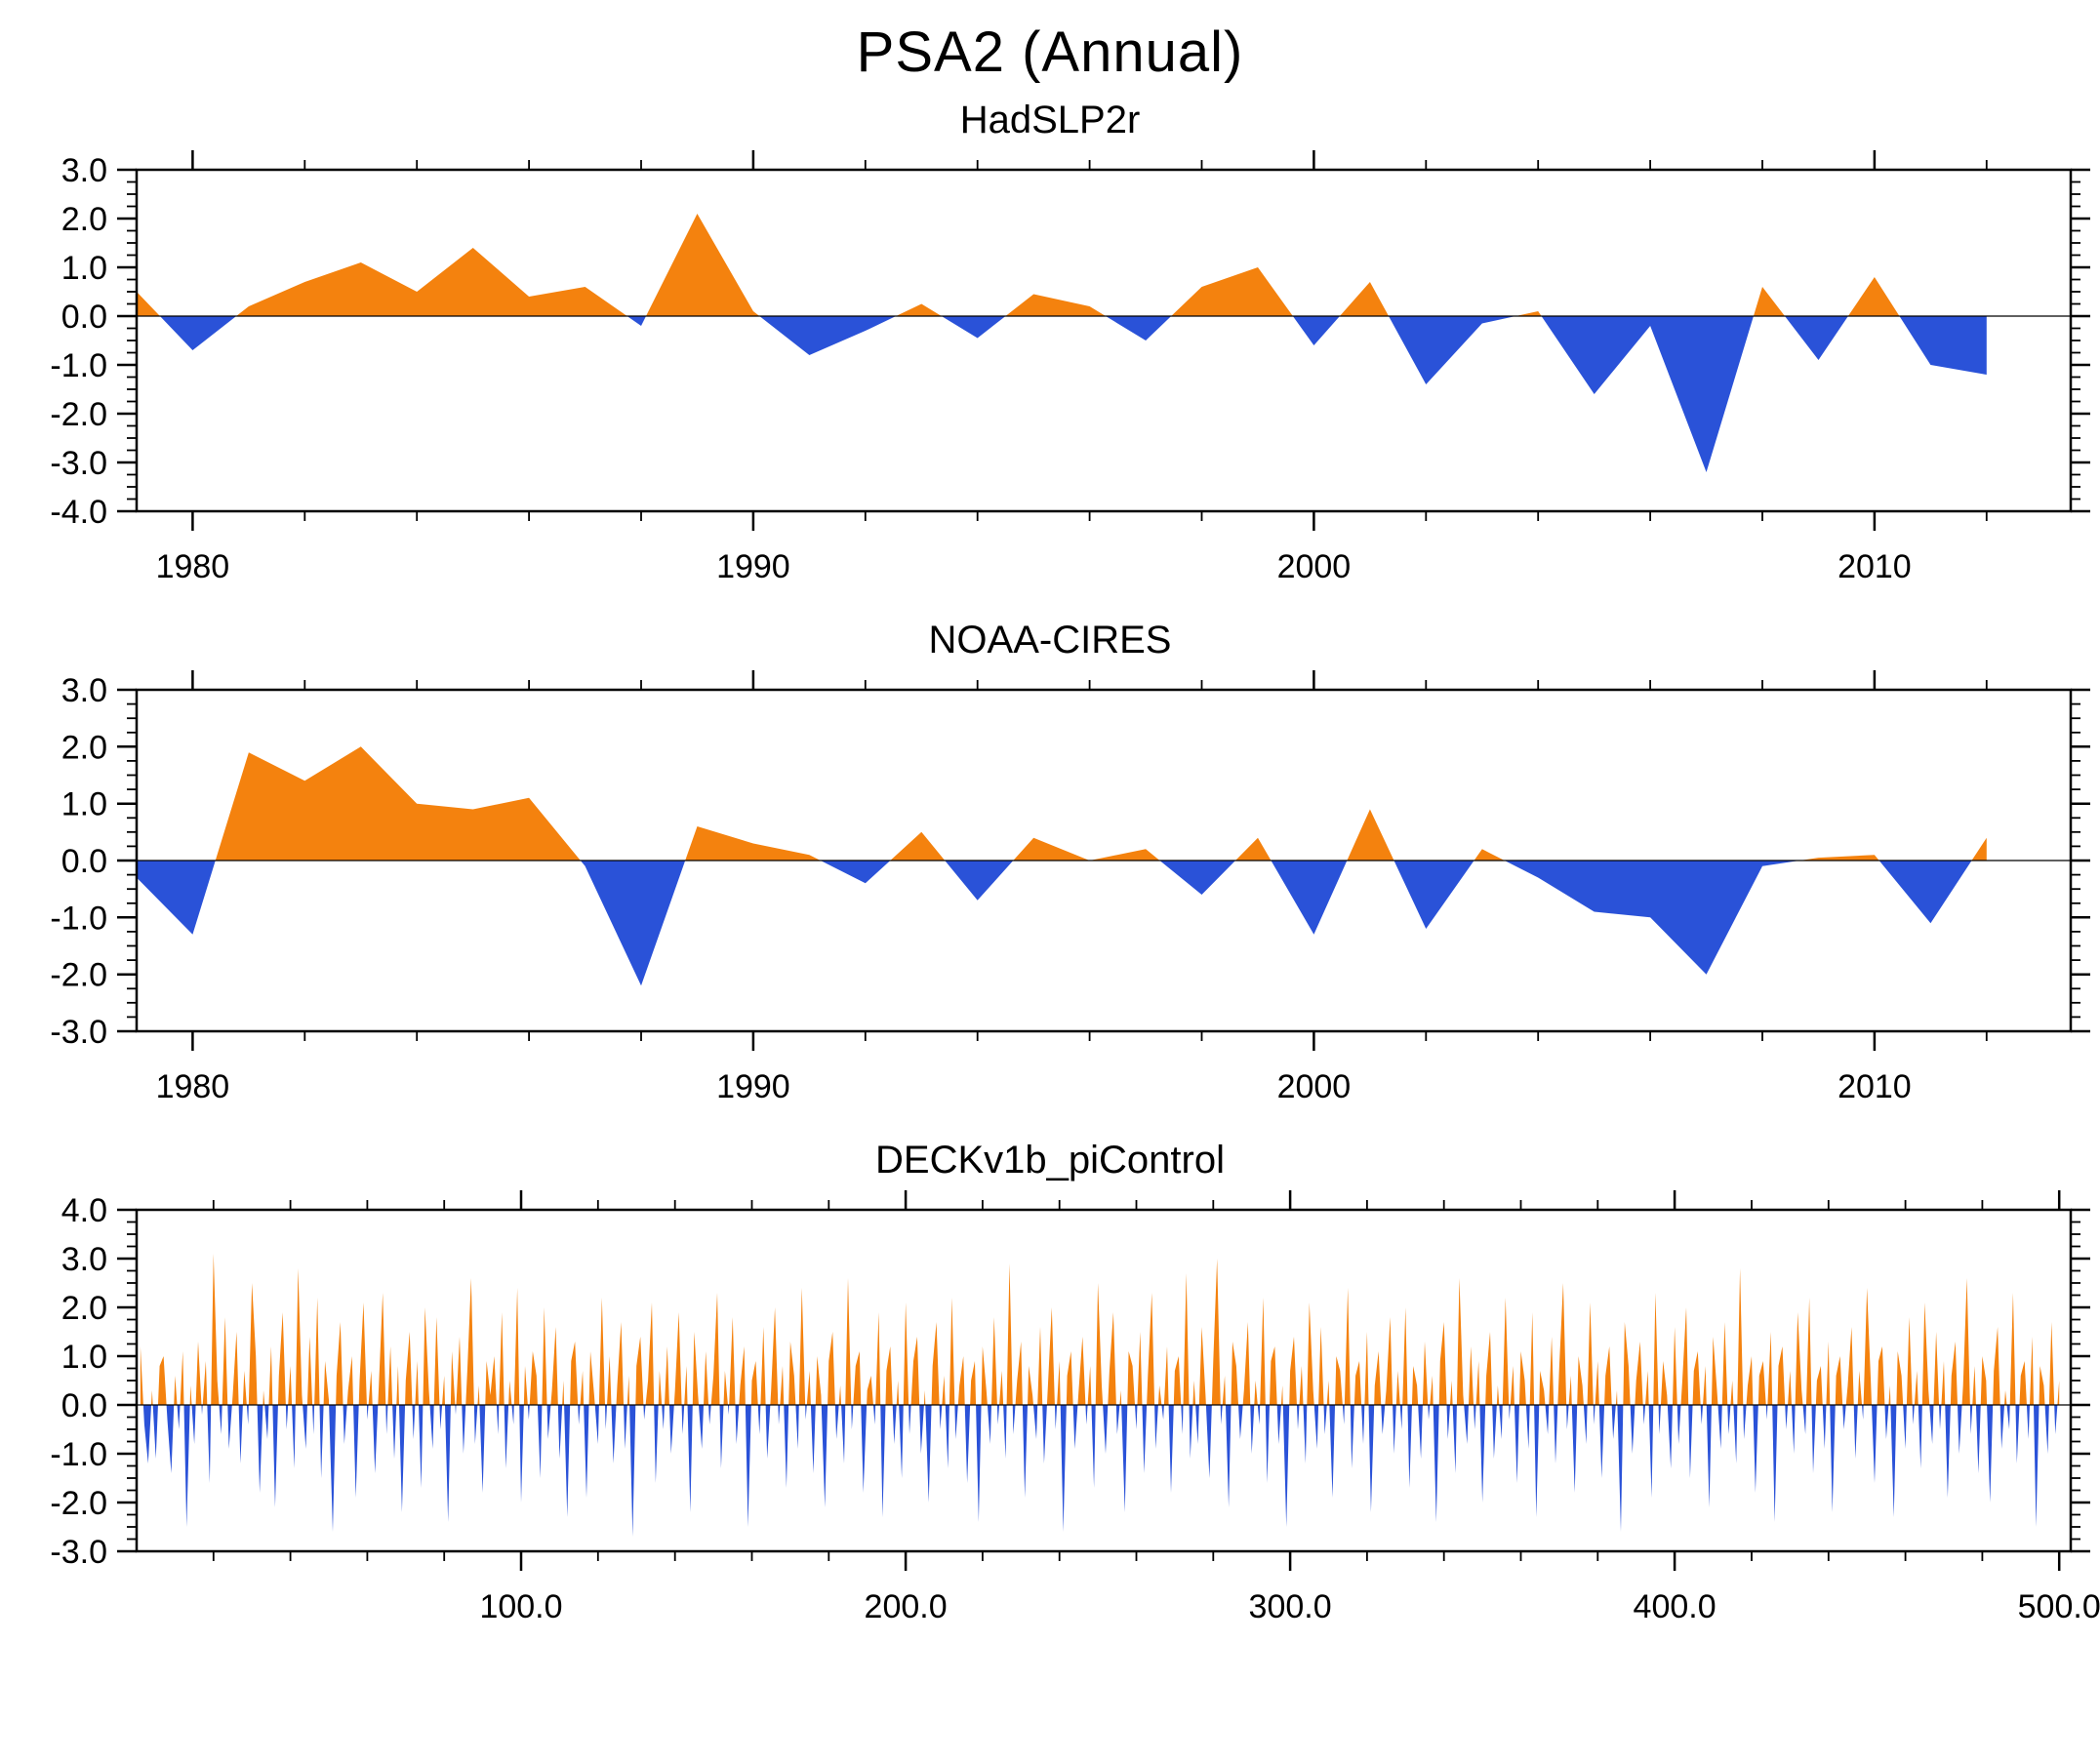 Image resolution: width=2100 pixels, height=1763 pixels. What do you see at coordinates (1050, 1160) in the screenshot?
I see `panel-deckv1b-picontrol-title: DECKv1b_piControl` at bounding box center [1050, 1160].